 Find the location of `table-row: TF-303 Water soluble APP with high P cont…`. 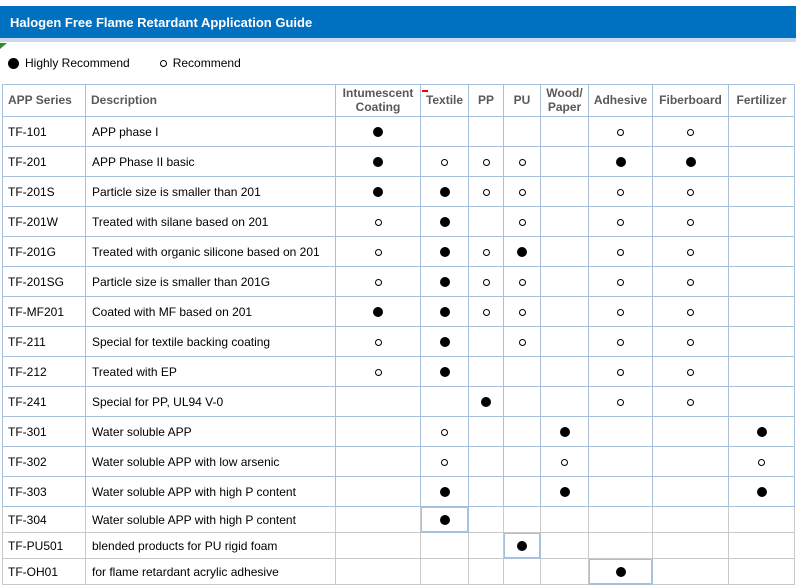

table-row: TF-303 Water soluble APP with high P cont… is located at coordinates (398, 491).